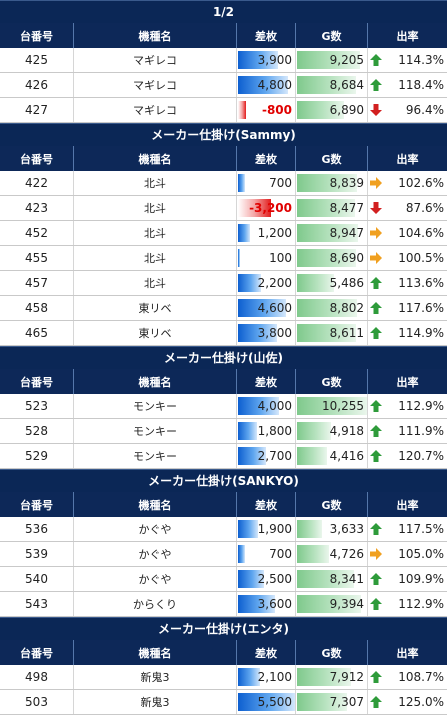 The image size is (447, 726). What do you see at coordinates (421, 677) in the screenshot?
I see `payout-rate: 108.7%` at bounding box center [421, 677].